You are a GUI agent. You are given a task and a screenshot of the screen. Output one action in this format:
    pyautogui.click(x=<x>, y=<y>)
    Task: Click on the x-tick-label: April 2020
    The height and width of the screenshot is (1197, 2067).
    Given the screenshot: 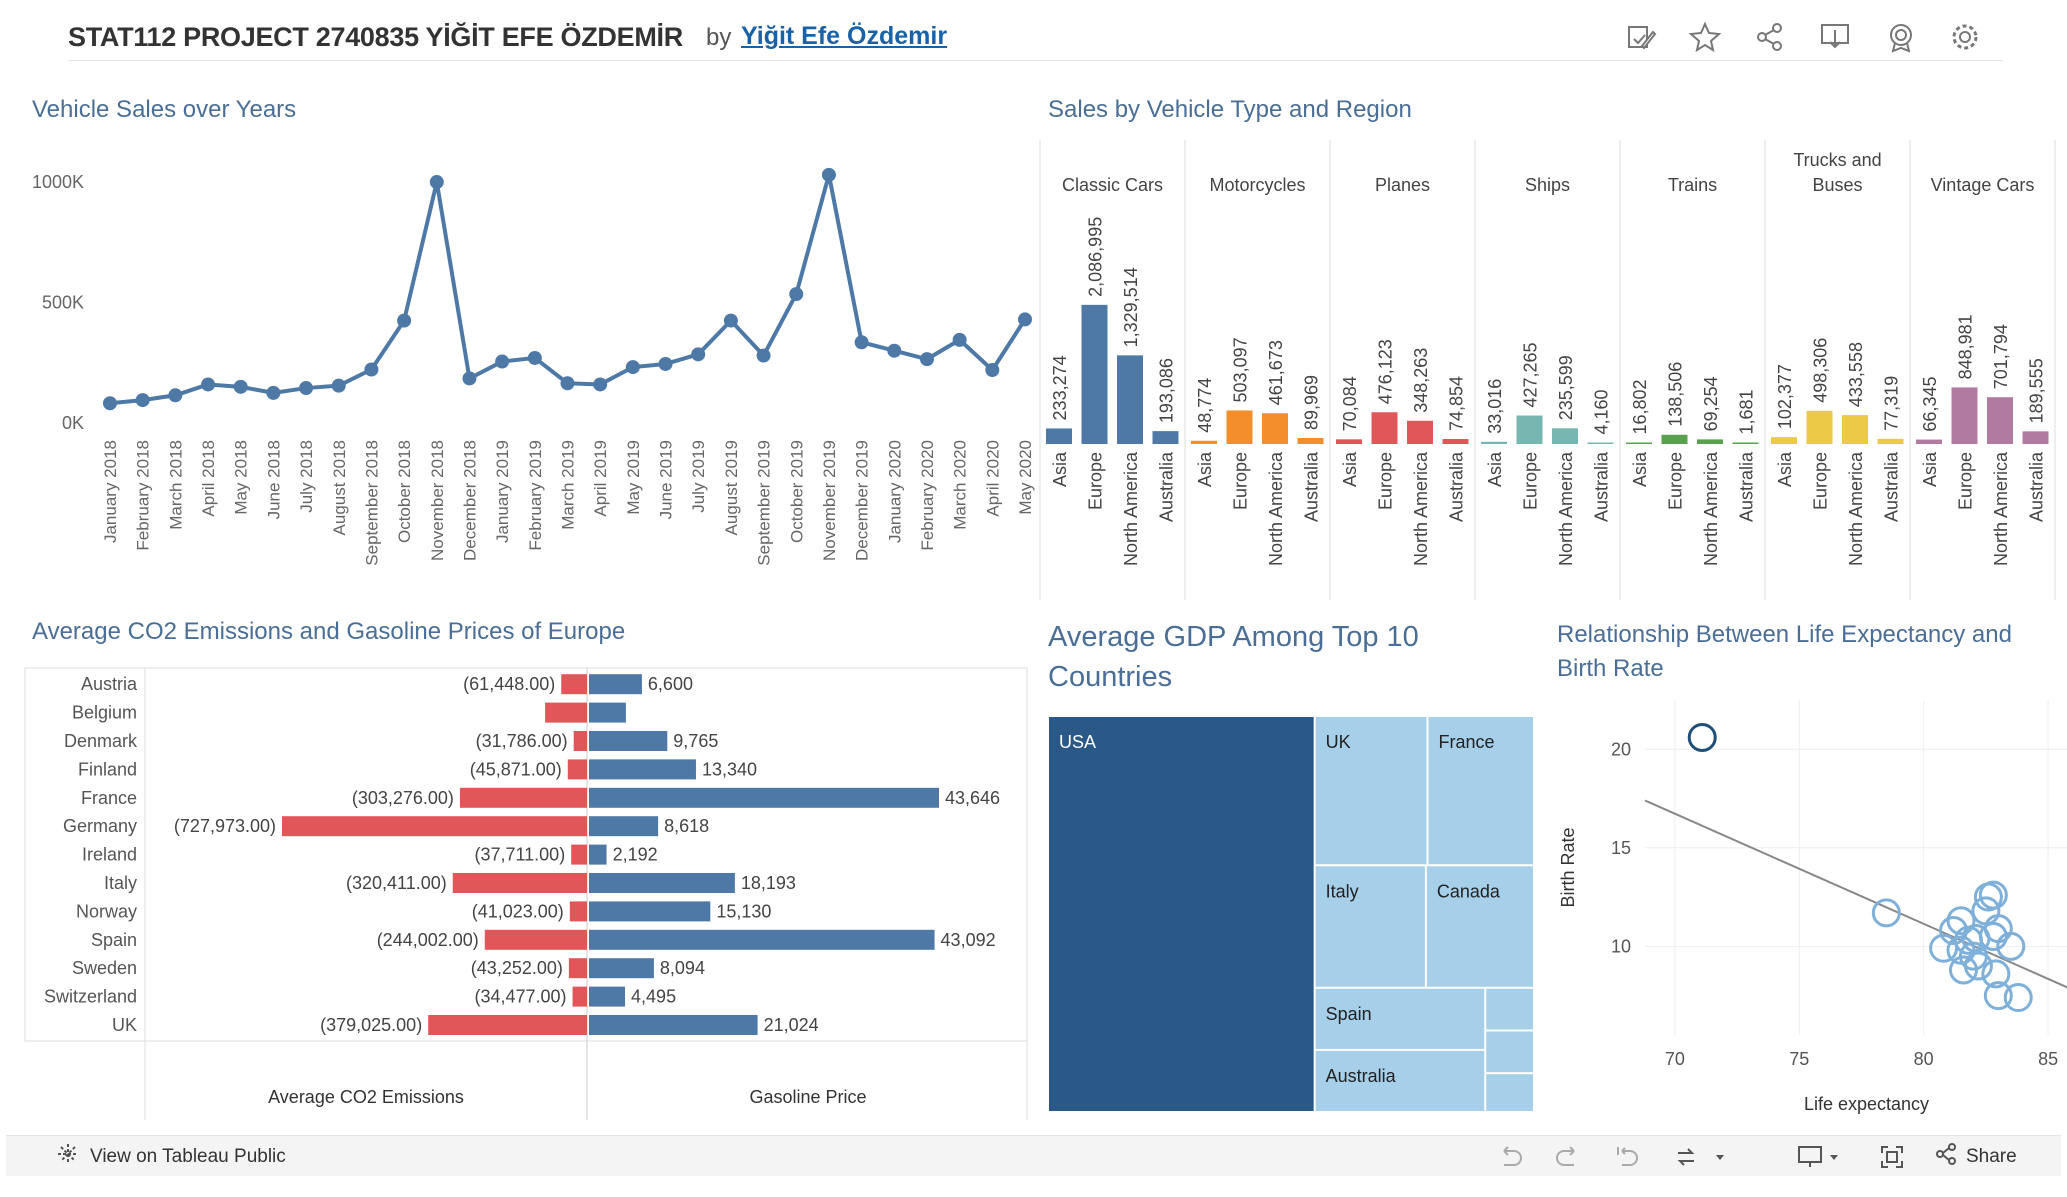 What is the action you would take?
    pyautogui.click(x=992, y=478)
    